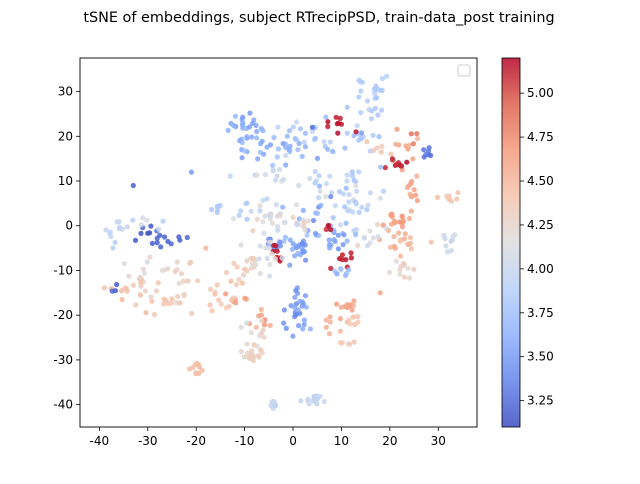 Image resolution: width=640 pixels, height=484 pixels. Describe the element at coordinates (245, 441) in the screenshot. I see `x-tick-label: -10` at that location.